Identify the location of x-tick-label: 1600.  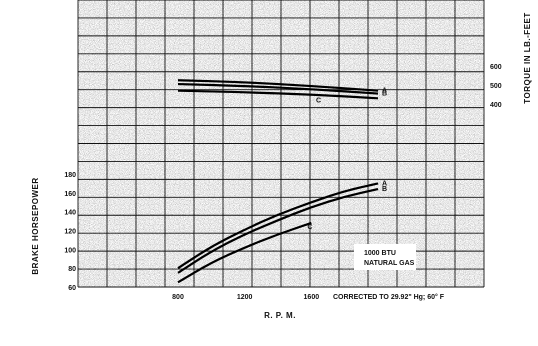
(312, 297).